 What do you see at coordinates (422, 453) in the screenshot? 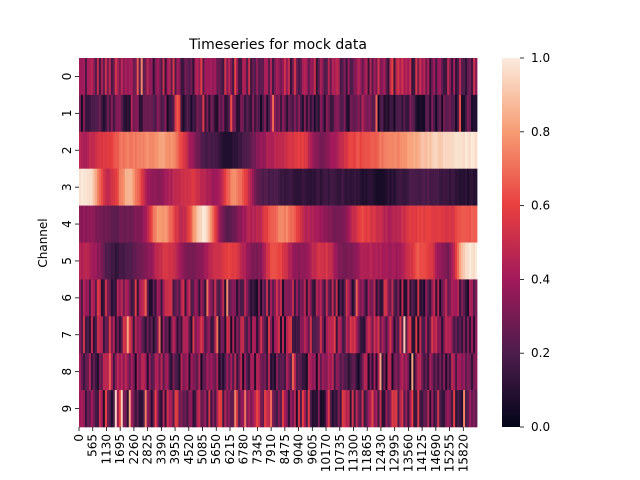
I see `column-tick-label: 14125` at bounding box center [422, 453].